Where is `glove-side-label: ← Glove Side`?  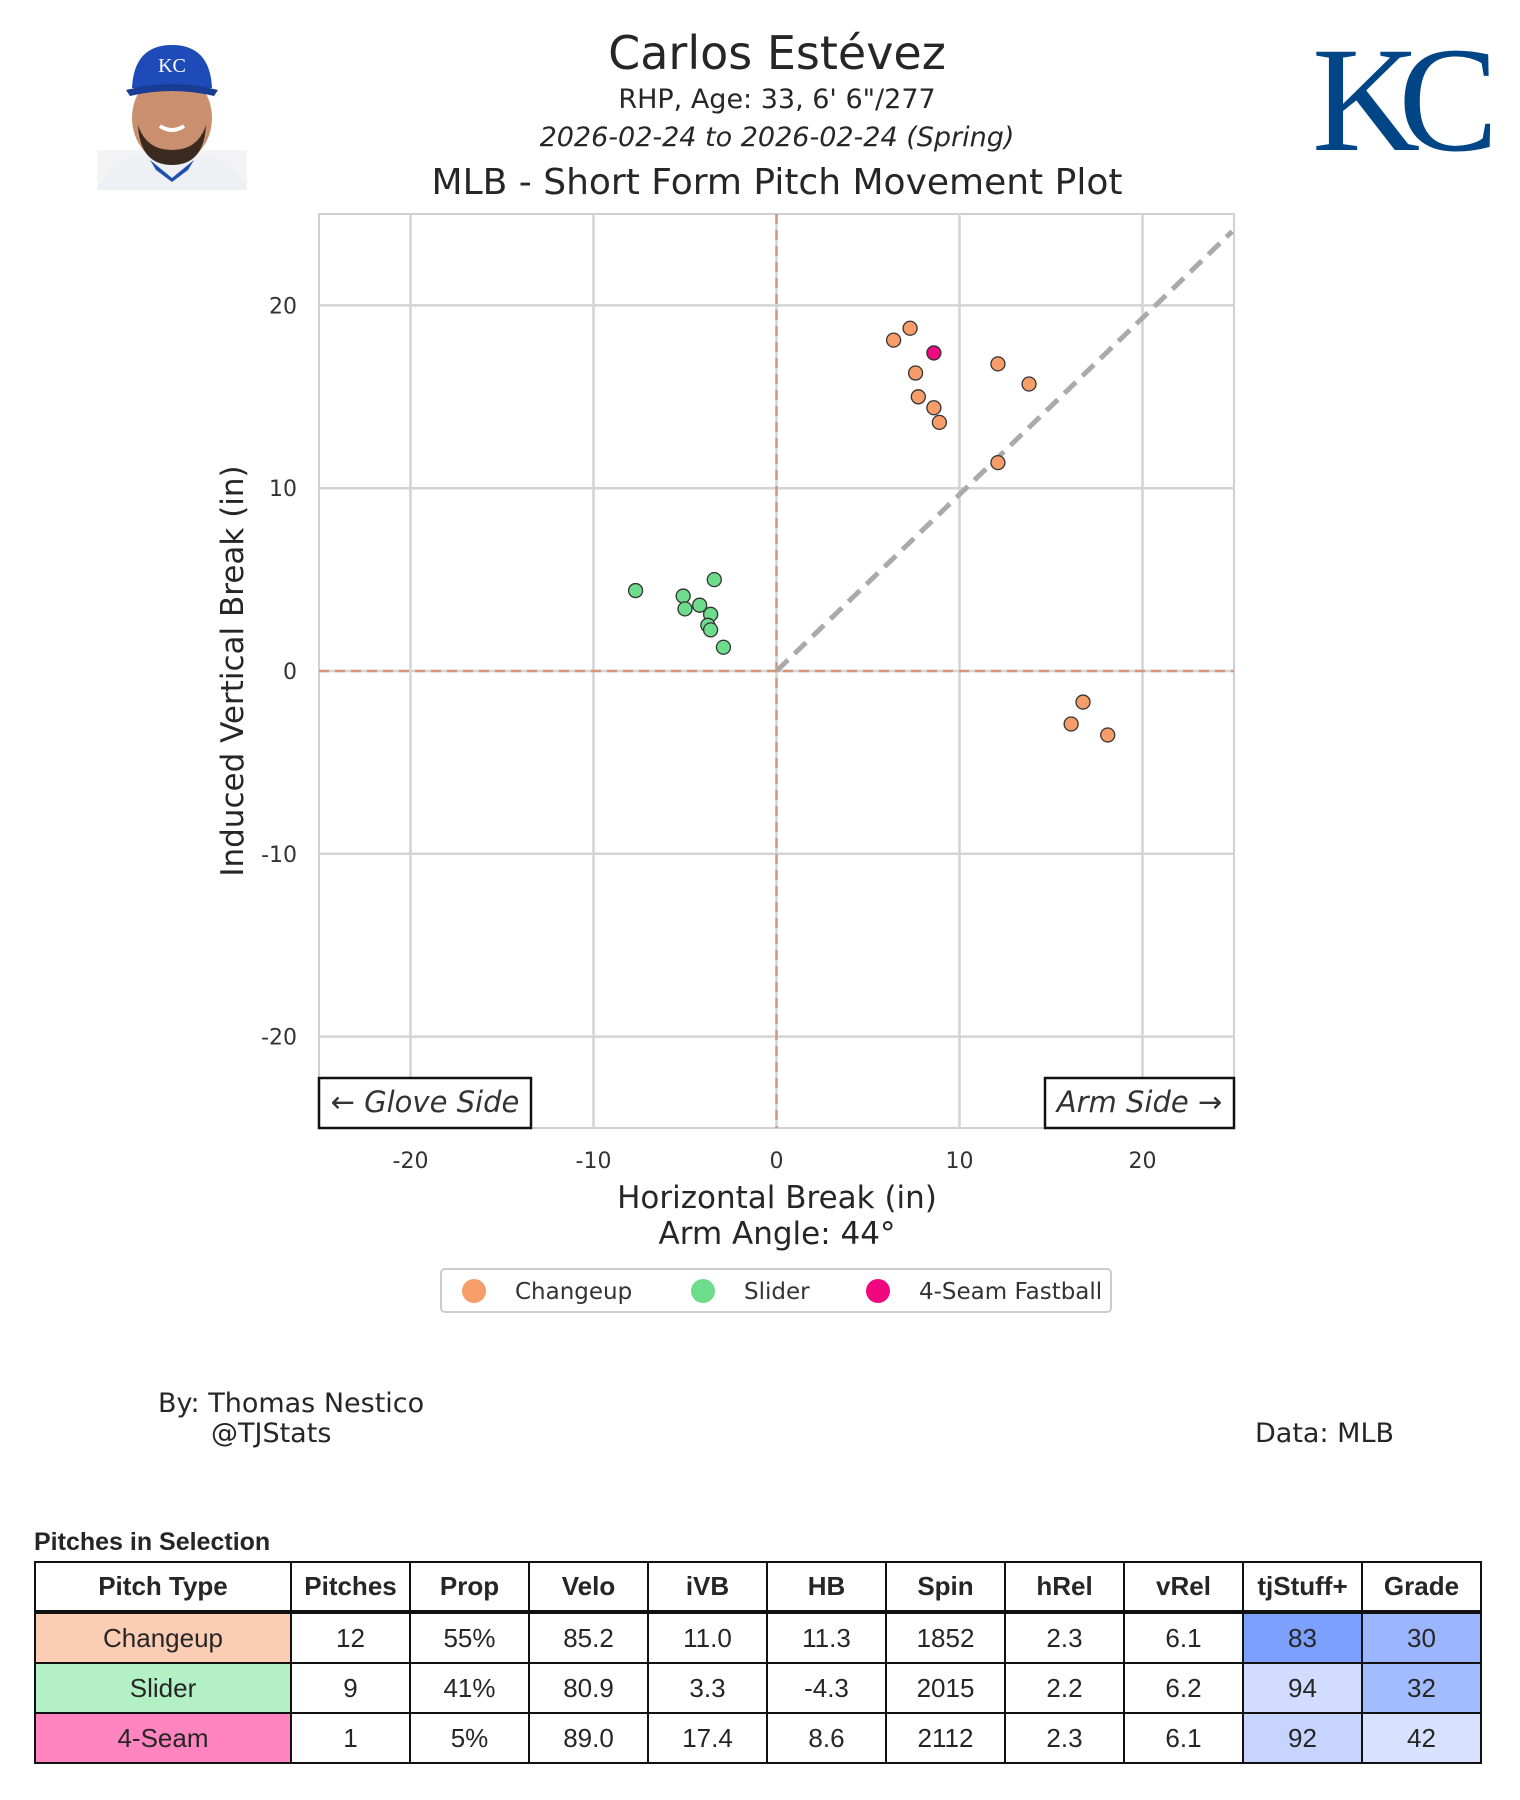
glove-side-label: ← Glove Side is located at coordinates (425, 1102).